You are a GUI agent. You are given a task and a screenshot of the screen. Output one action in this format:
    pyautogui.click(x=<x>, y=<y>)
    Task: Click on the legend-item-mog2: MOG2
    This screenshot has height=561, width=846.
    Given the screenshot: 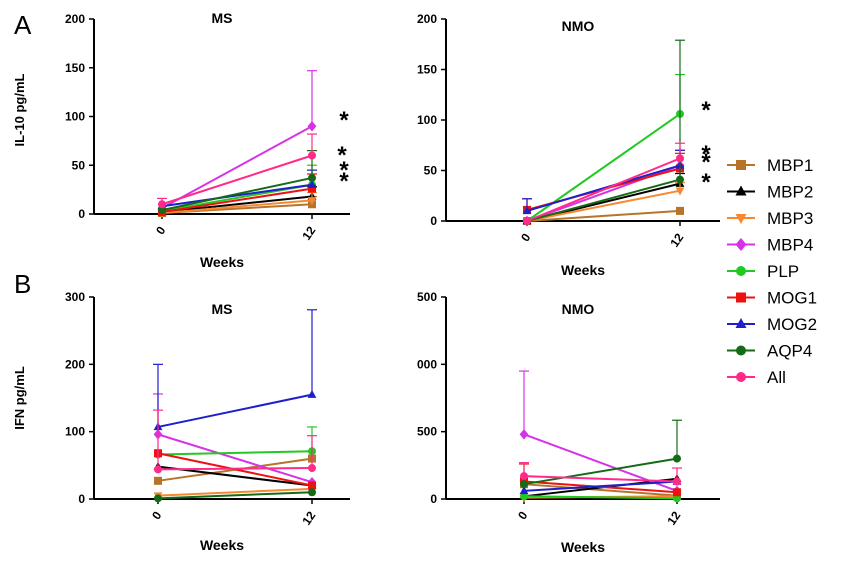 What is the action you would take?
    pyautogui.click(x=772, y=324)
    